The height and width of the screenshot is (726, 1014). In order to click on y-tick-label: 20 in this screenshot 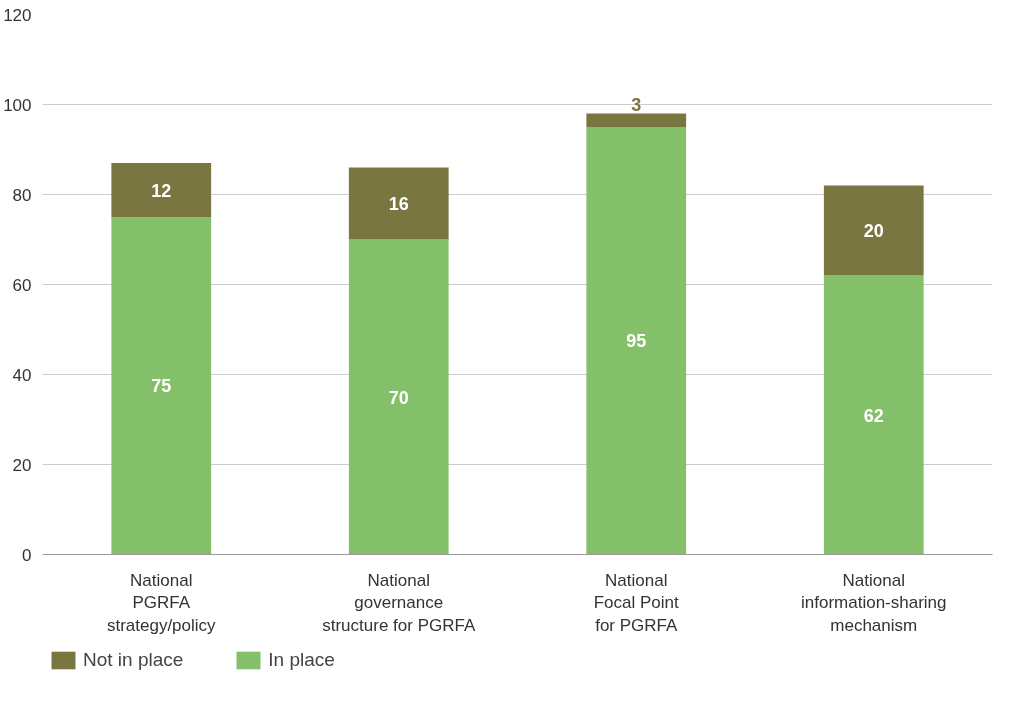, I will do `click(22, 465)`.